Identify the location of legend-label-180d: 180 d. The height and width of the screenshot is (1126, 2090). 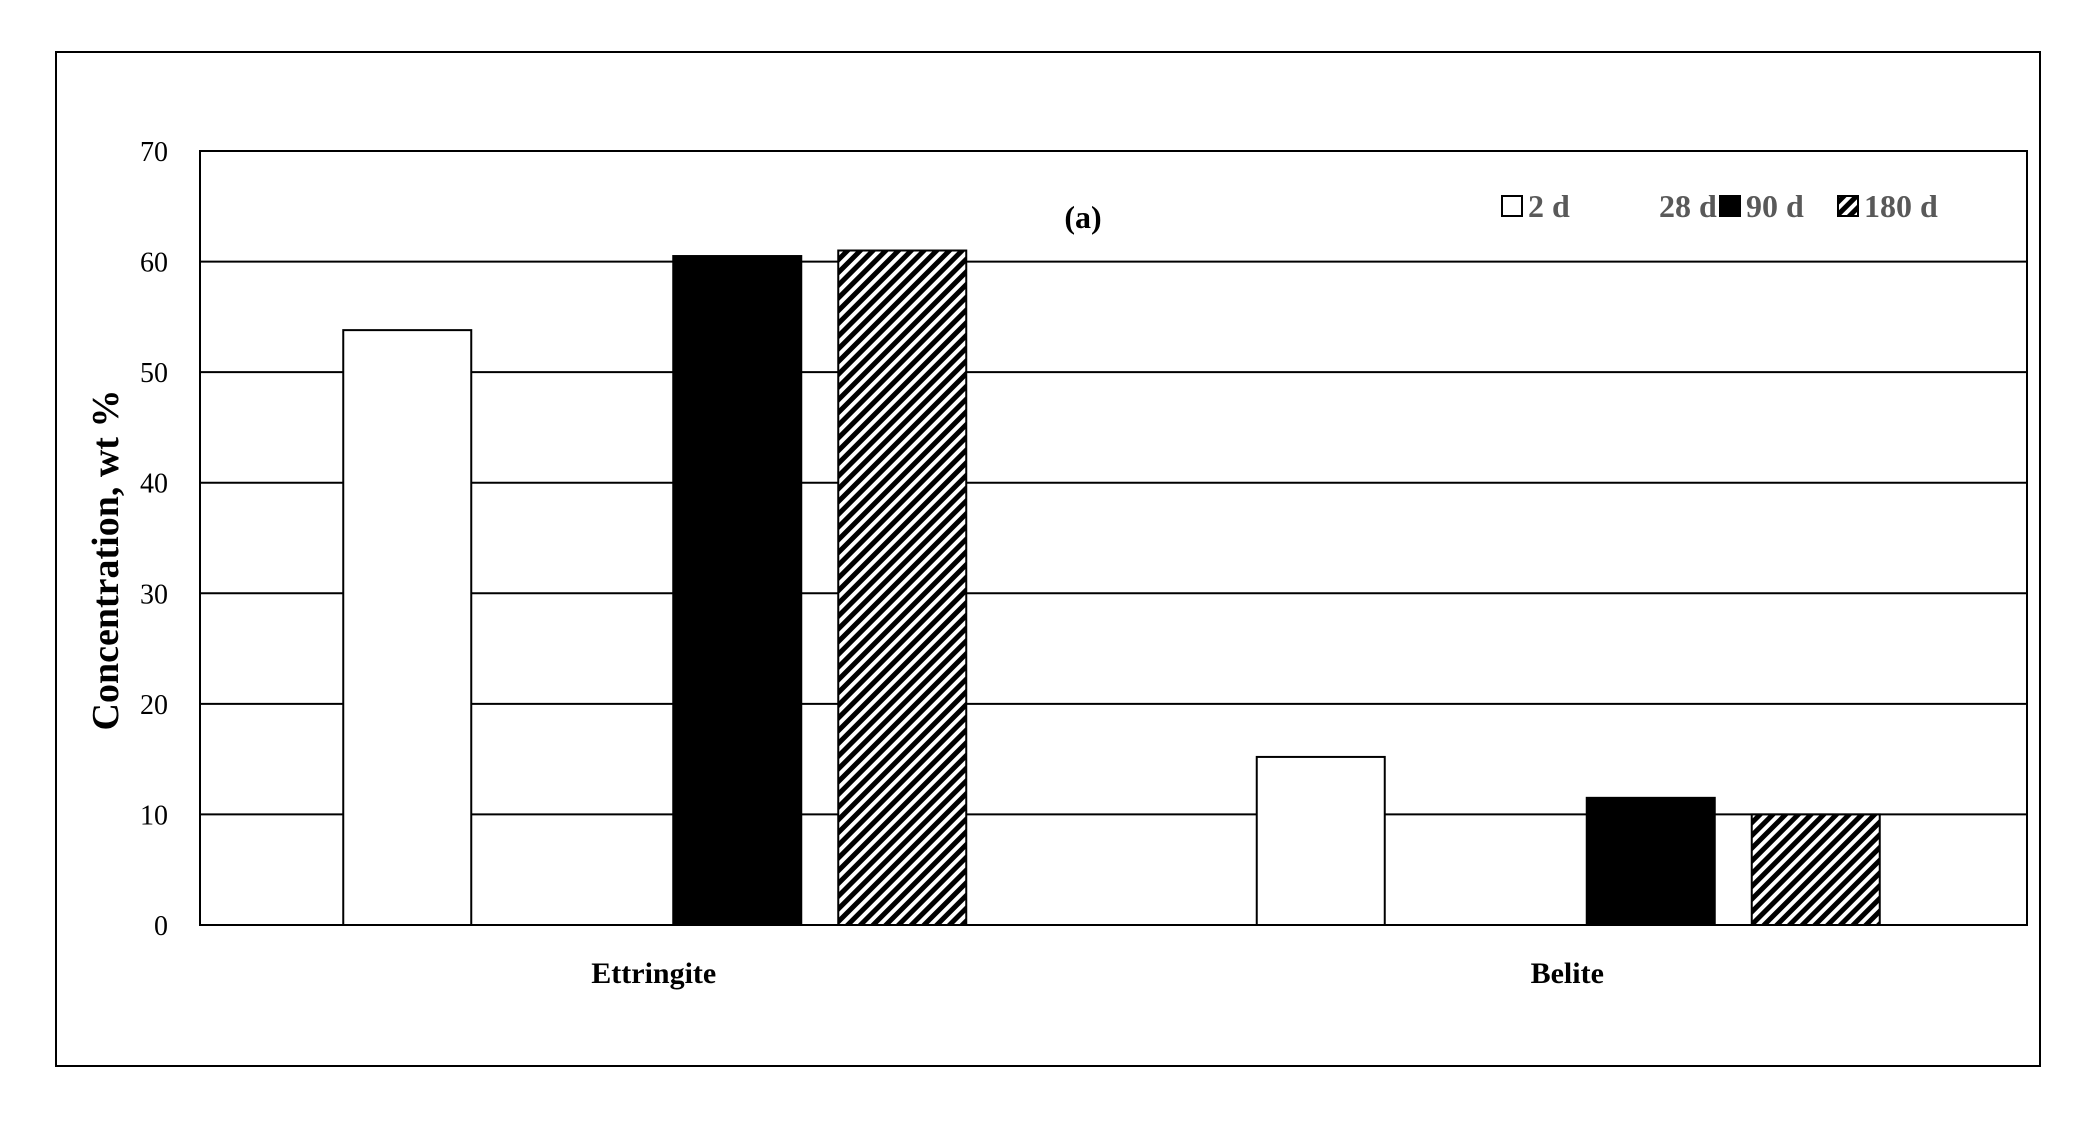
(1901, 206).